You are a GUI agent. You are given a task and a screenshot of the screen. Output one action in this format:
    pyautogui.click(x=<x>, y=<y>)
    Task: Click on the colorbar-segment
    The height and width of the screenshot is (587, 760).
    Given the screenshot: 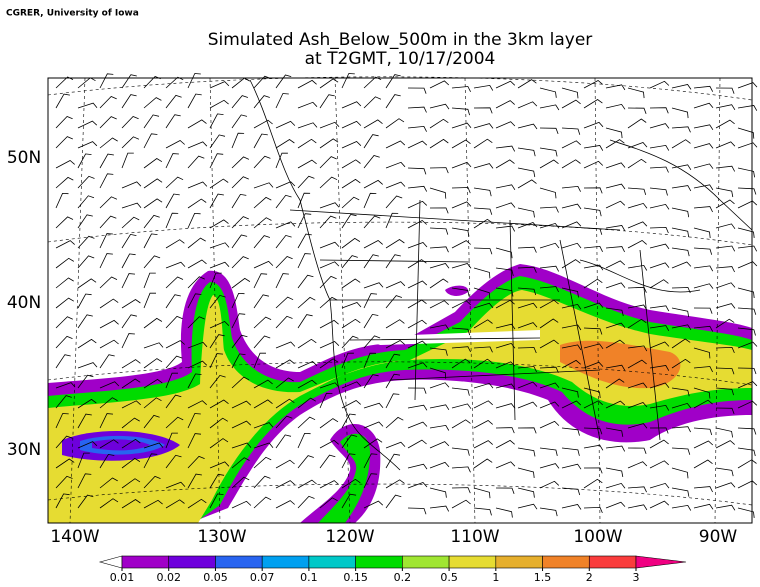 What is the action you would take?
    pyautogui.click(x=145, y=562)
    